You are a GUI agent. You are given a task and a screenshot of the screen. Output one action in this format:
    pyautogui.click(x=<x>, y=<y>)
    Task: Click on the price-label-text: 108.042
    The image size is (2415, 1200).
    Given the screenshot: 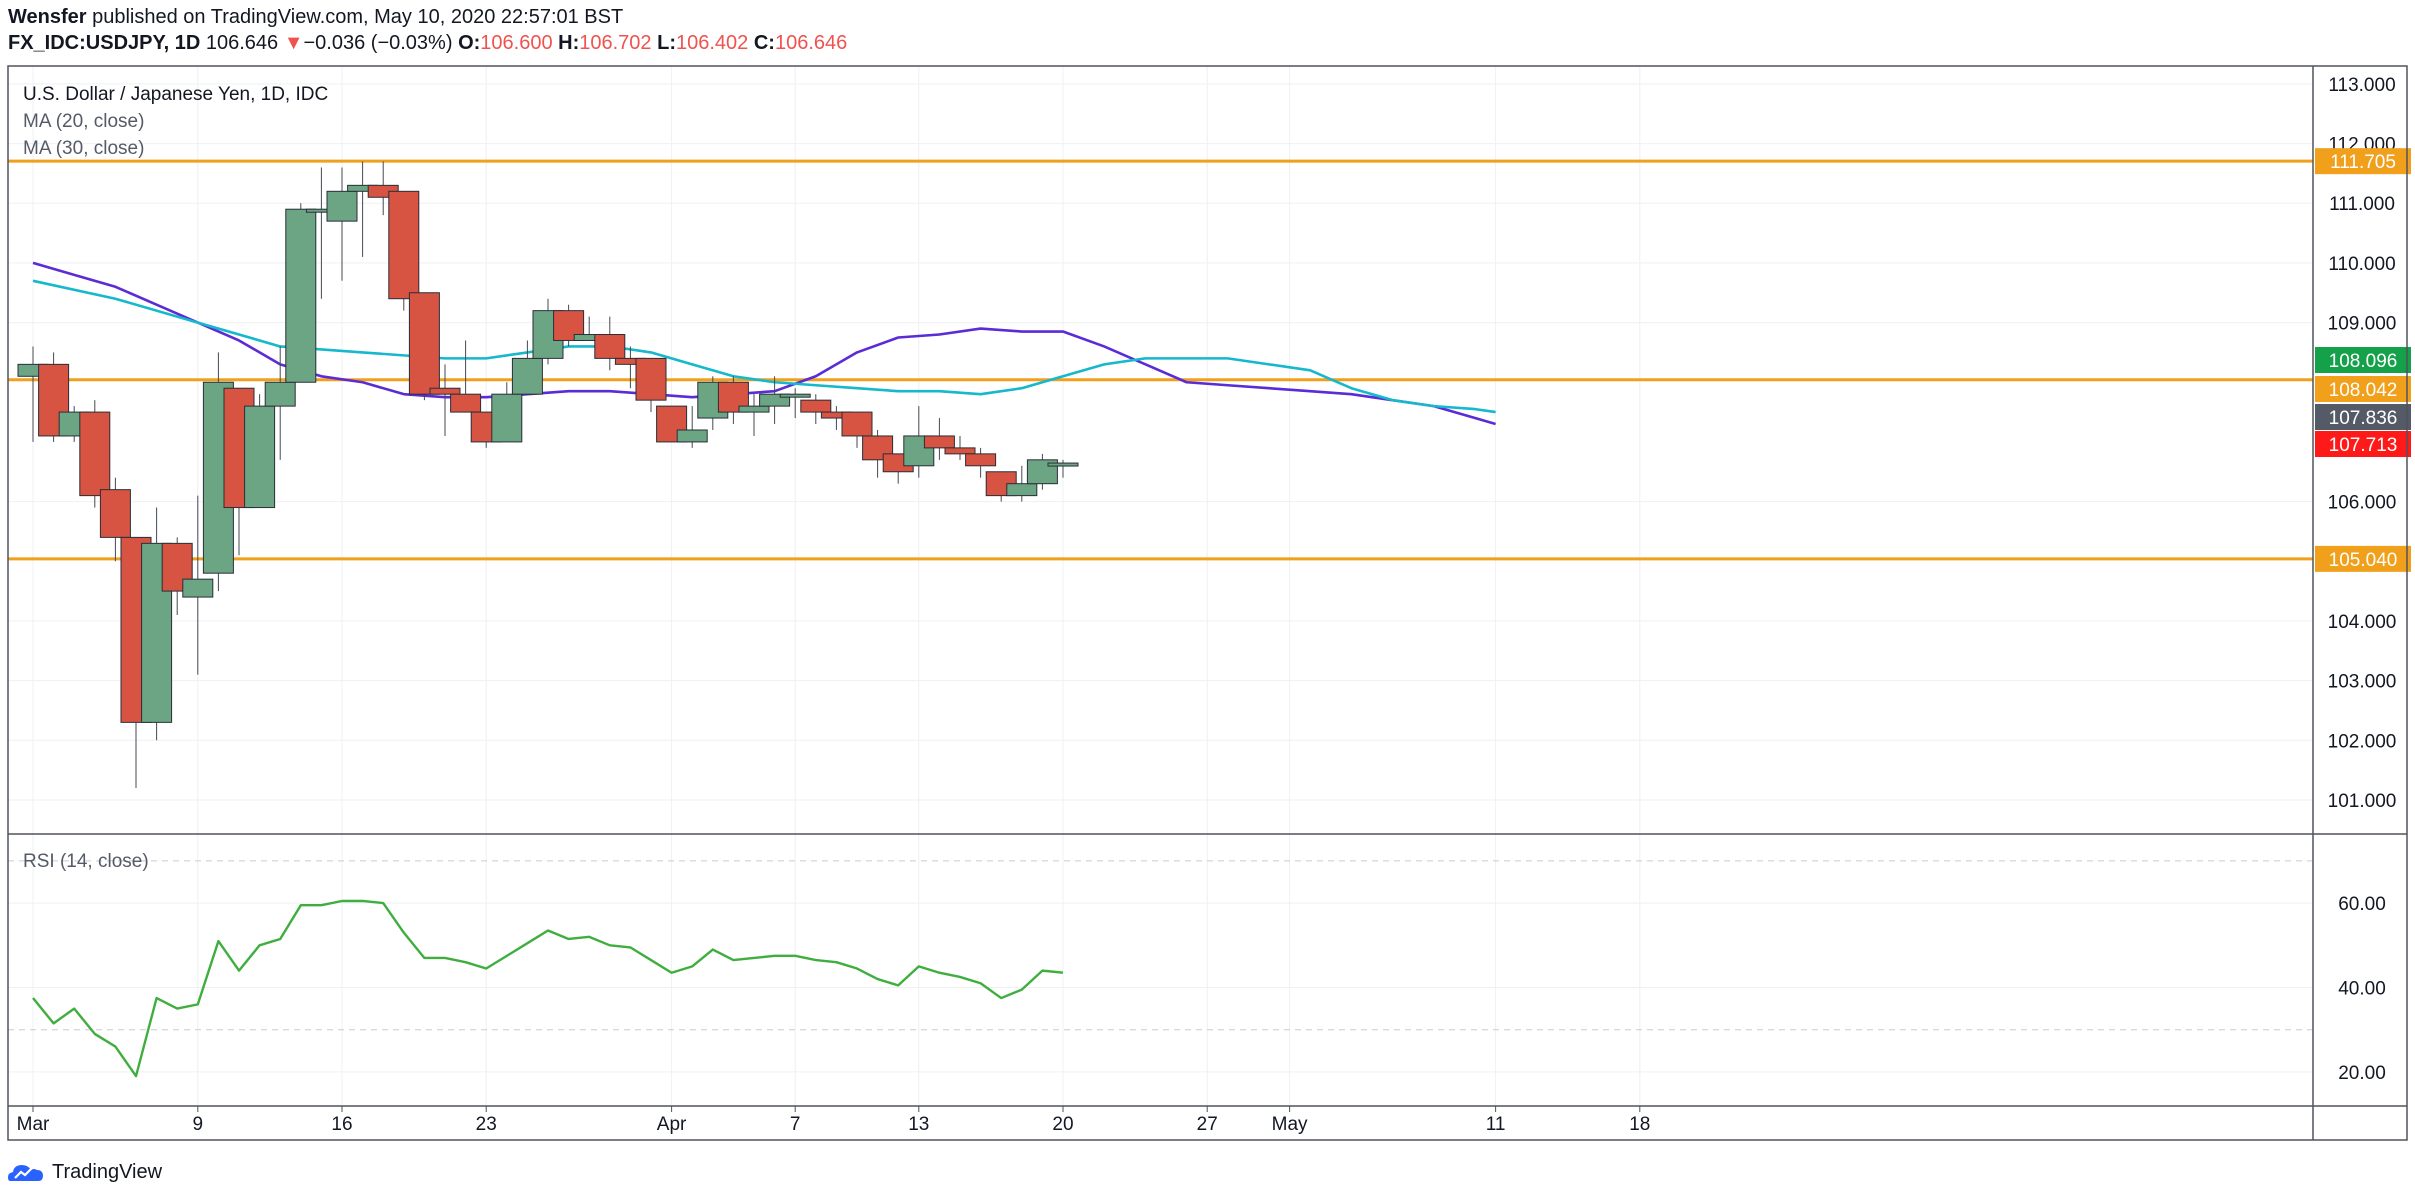 What is the action you would take?
    pyautogui.click(x=2363, y=390)
    